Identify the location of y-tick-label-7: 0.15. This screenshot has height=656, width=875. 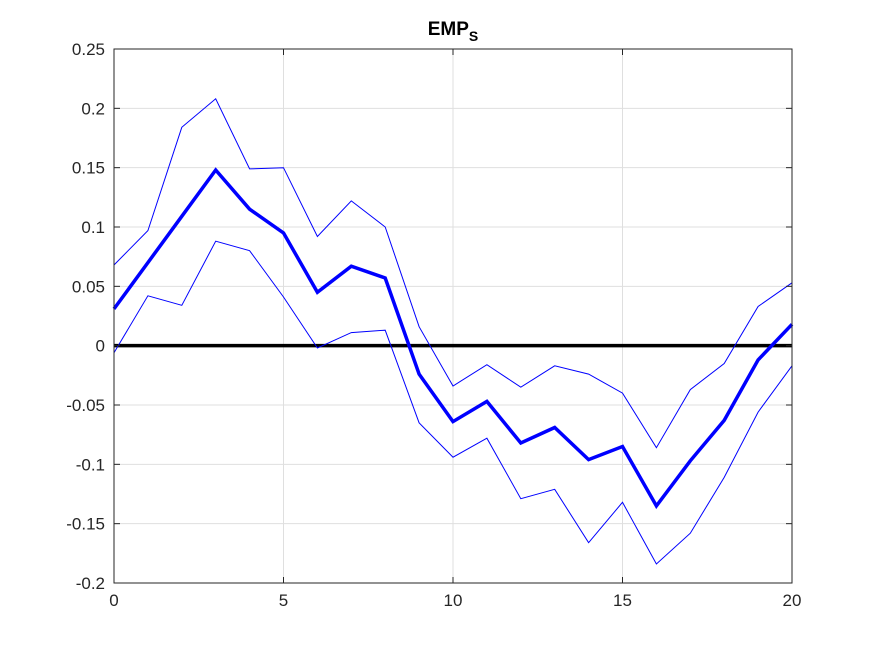
(88, 168).